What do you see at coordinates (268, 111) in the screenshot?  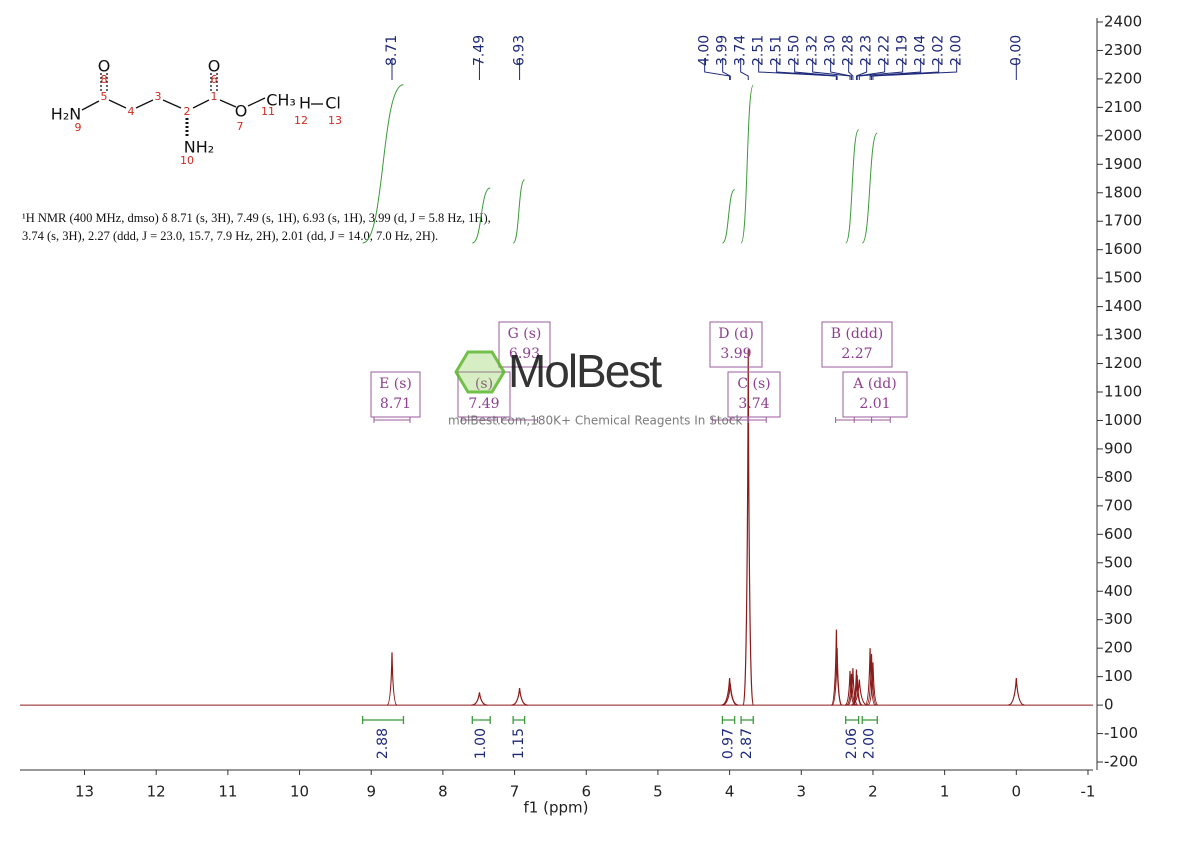 I see `atom-locant: 11` at bounding box center [268, 111].